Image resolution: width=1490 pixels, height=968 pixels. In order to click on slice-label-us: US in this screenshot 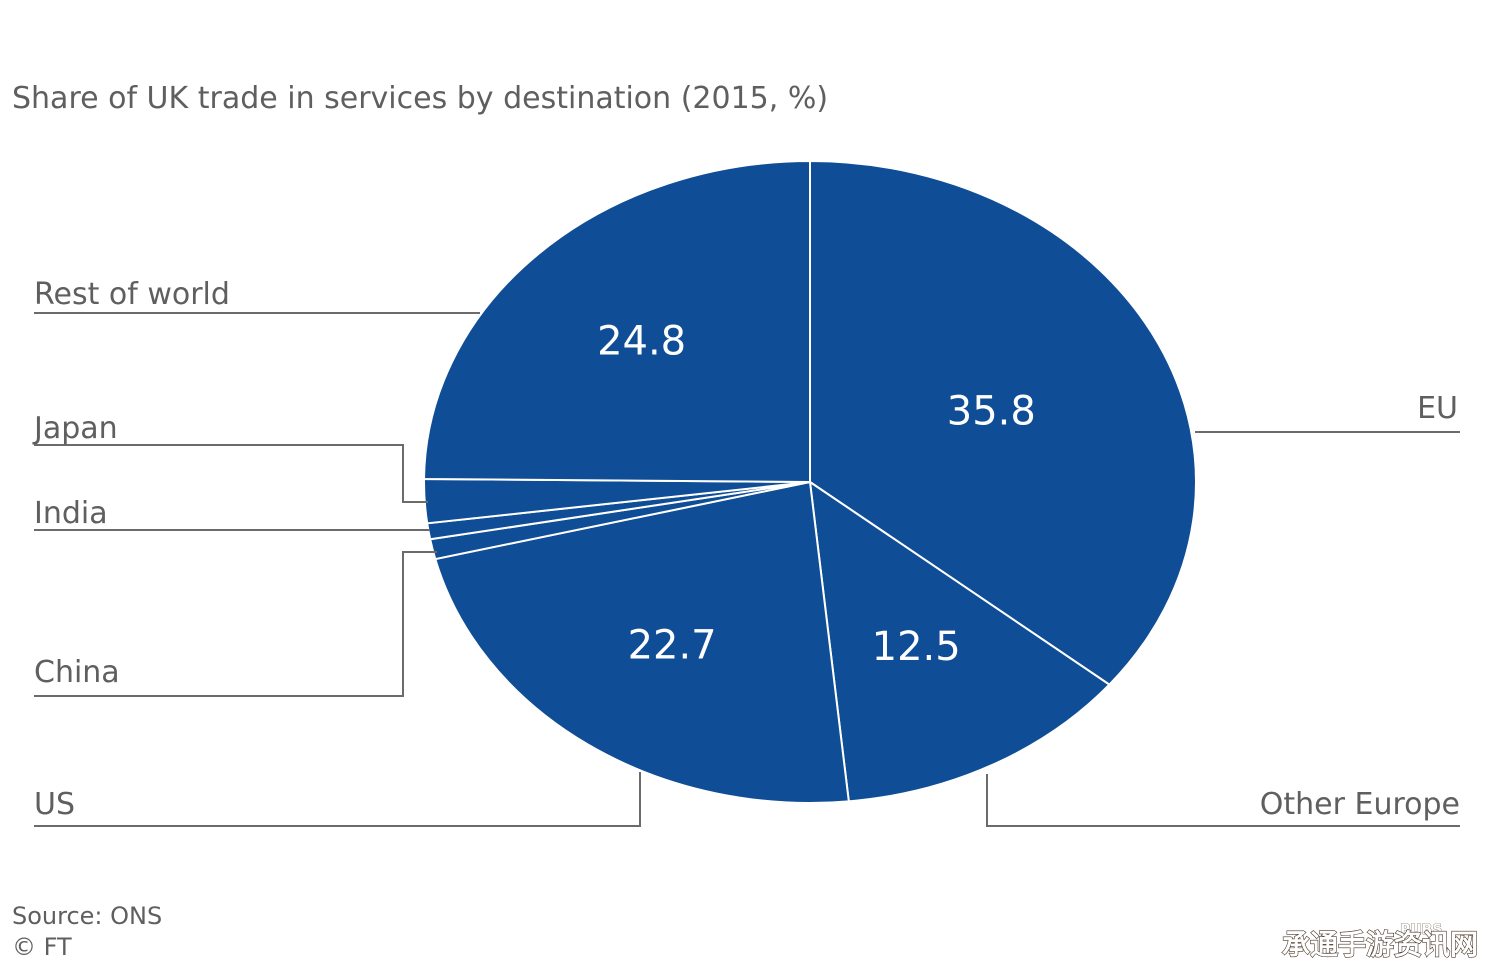, I will do `click(54, 804)`.